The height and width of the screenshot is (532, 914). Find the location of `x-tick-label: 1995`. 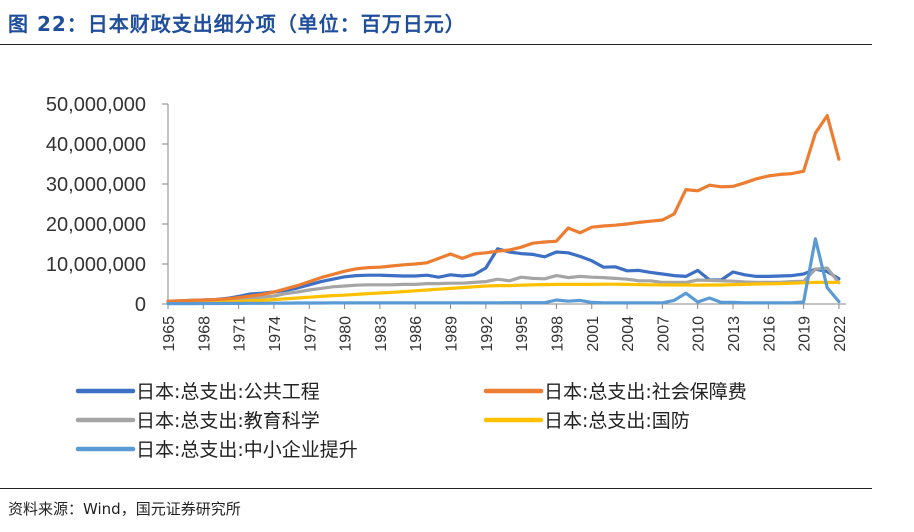

x-tick-label: 1995 is located at coordinates (522, 334).